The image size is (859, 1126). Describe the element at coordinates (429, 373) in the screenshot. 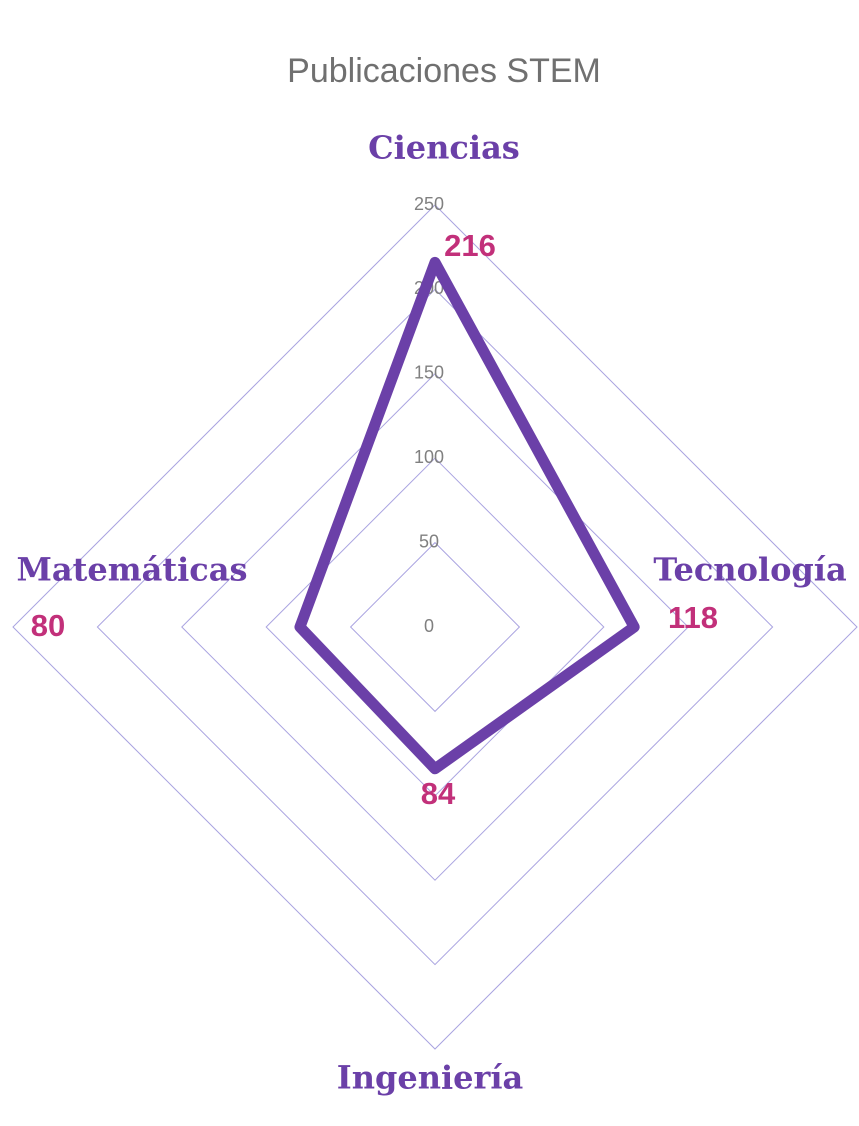

I see `tick-label: 150` at that location.